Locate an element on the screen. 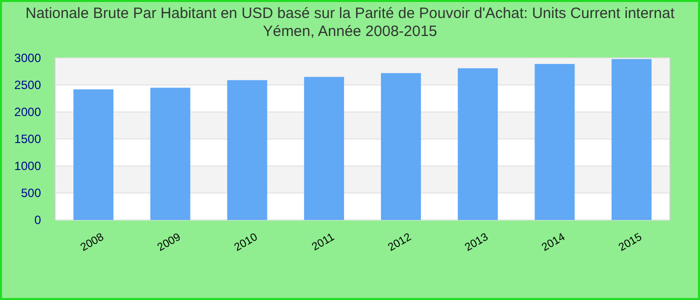 The image size is (700, 300). x-tick-label: 2012 is located at coordinates (400, 242).